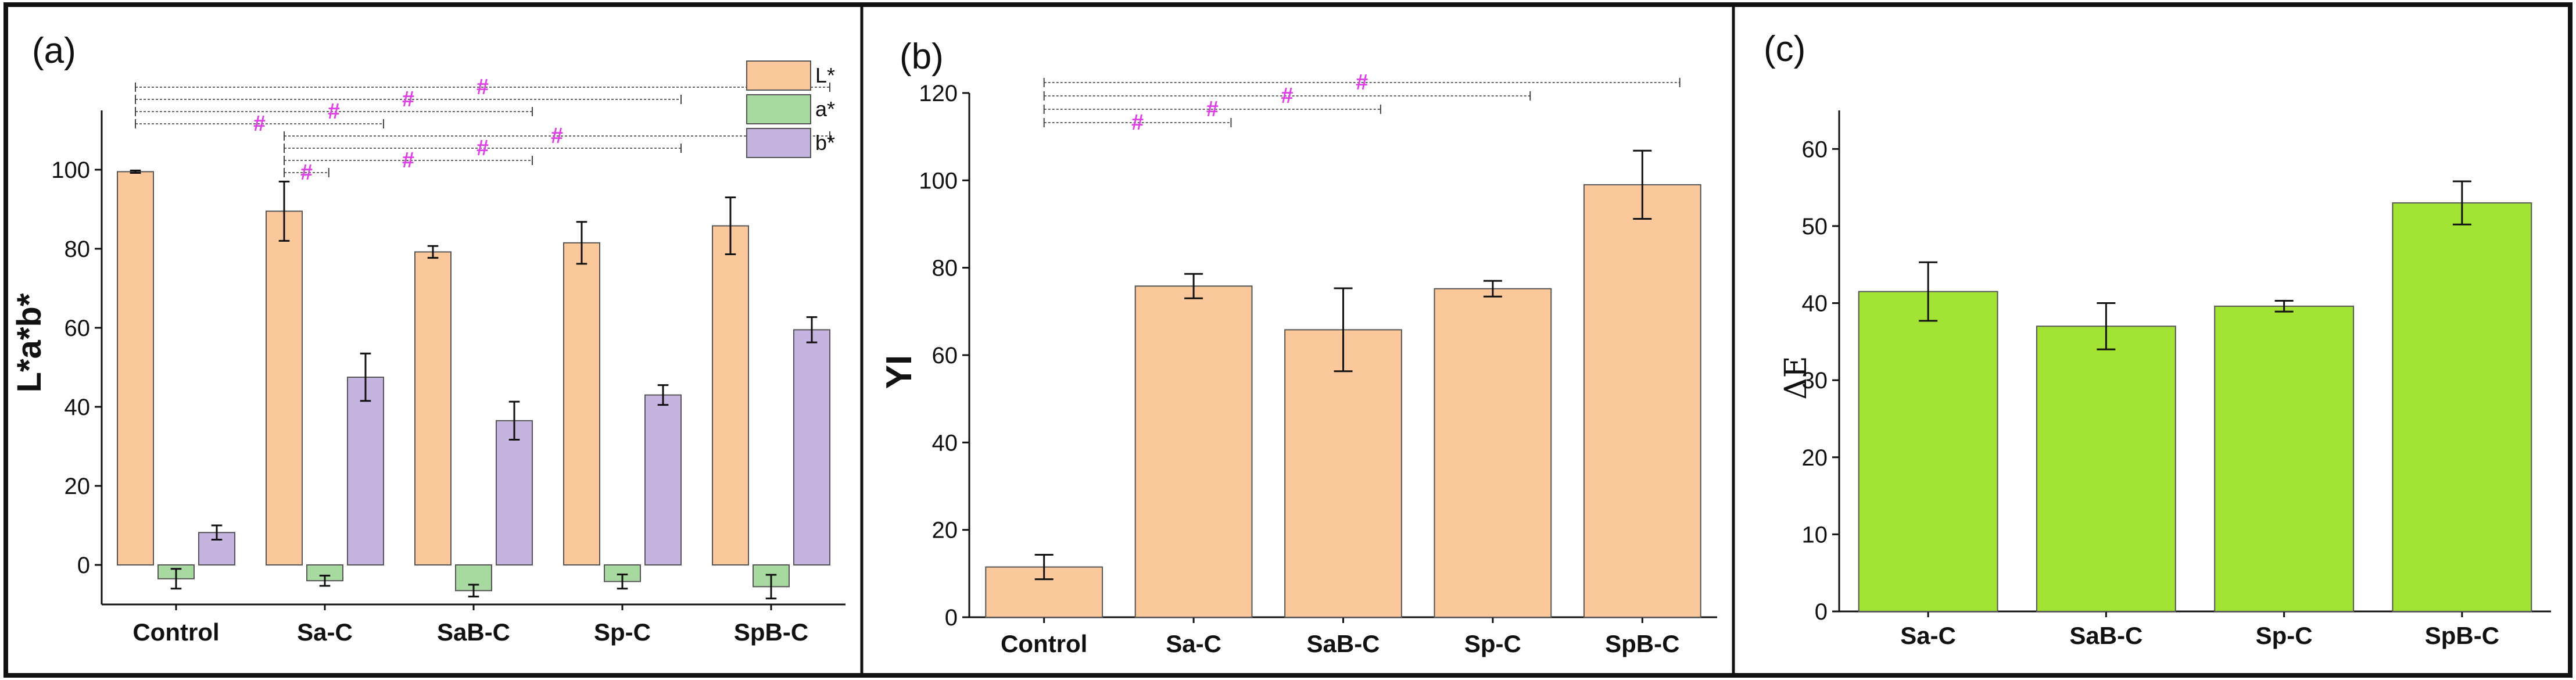 The width and height of the screenshot is (2576, 680). Describe the element at coordinates (922, 57) in the screenshot. I see `panel-b-label: (b)` at that location.